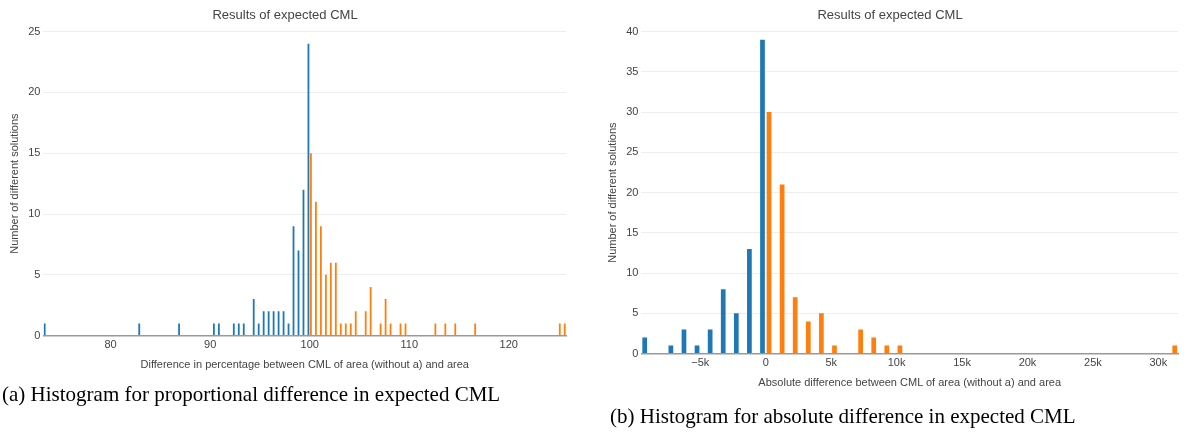 This screenshot has height=447, width=1190. Describe the element at coordinates (210, 344) in the screenshot. I see `x-tick-label: 90` at that location.